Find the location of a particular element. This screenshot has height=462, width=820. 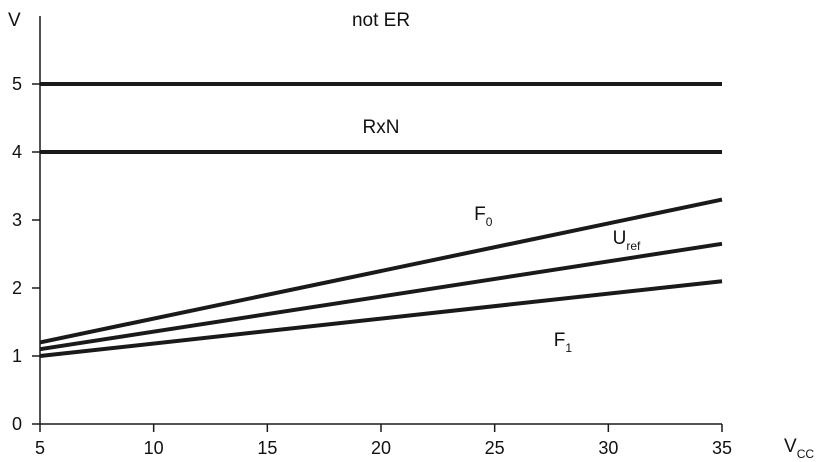

y-tick-label: 4 is located at coordinates (17, 152).